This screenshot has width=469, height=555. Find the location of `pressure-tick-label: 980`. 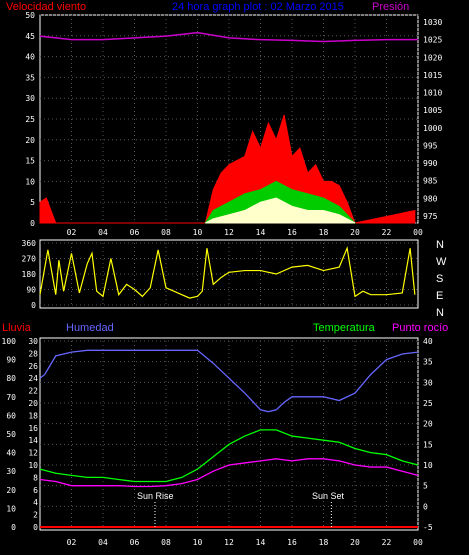

pressure-tick-label: 980 is located at coordinates (430, 198).